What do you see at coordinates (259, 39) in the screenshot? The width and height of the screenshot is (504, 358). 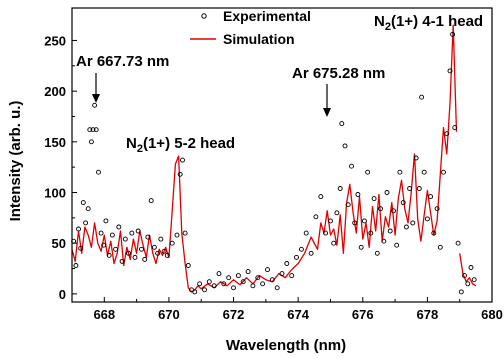 I see `legend-label-simulation: Simulation` at bounding box center [259, 39].